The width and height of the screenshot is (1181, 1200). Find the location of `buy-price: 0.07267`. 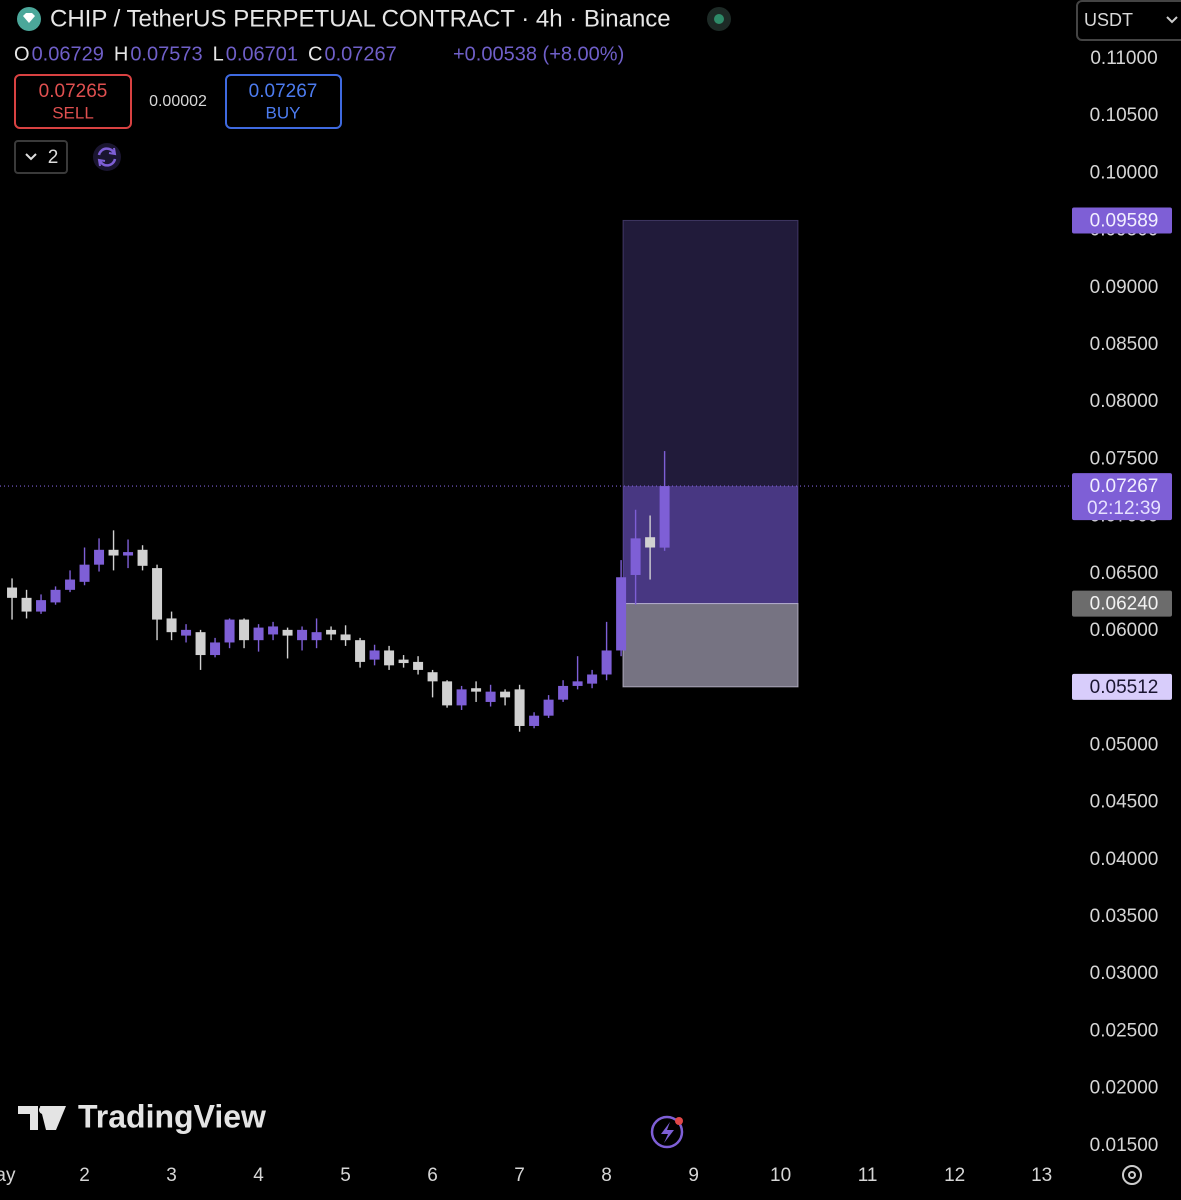

buy-price: 0.07267 is located at coordinates (283, 91).